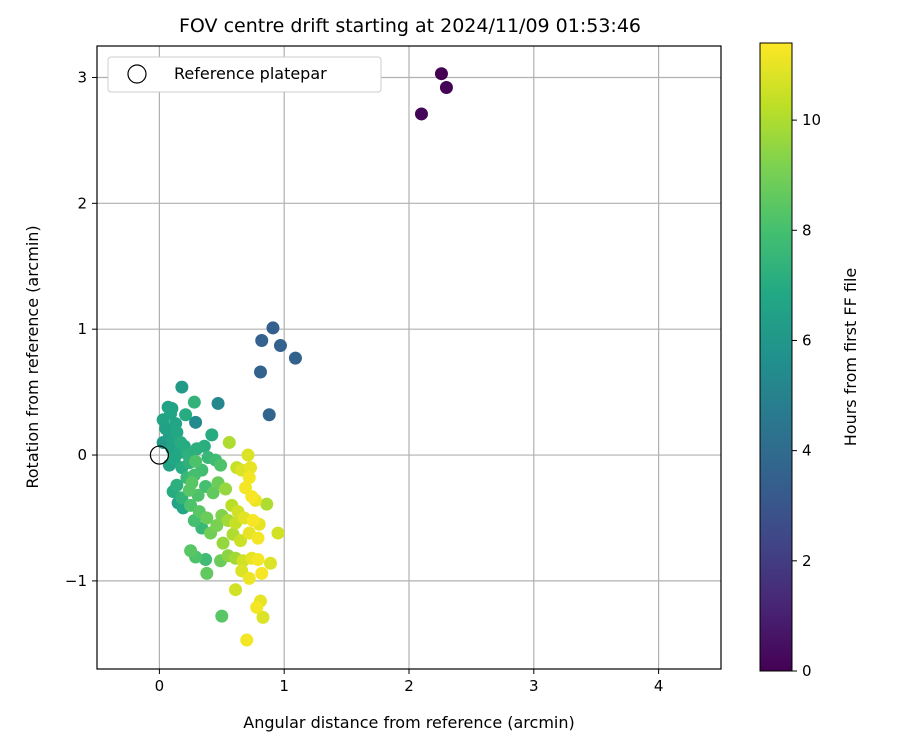 The height and width of the screenshot is (750, 900). I want to click on colorbar-tick-label: 6, so click(807, 340).